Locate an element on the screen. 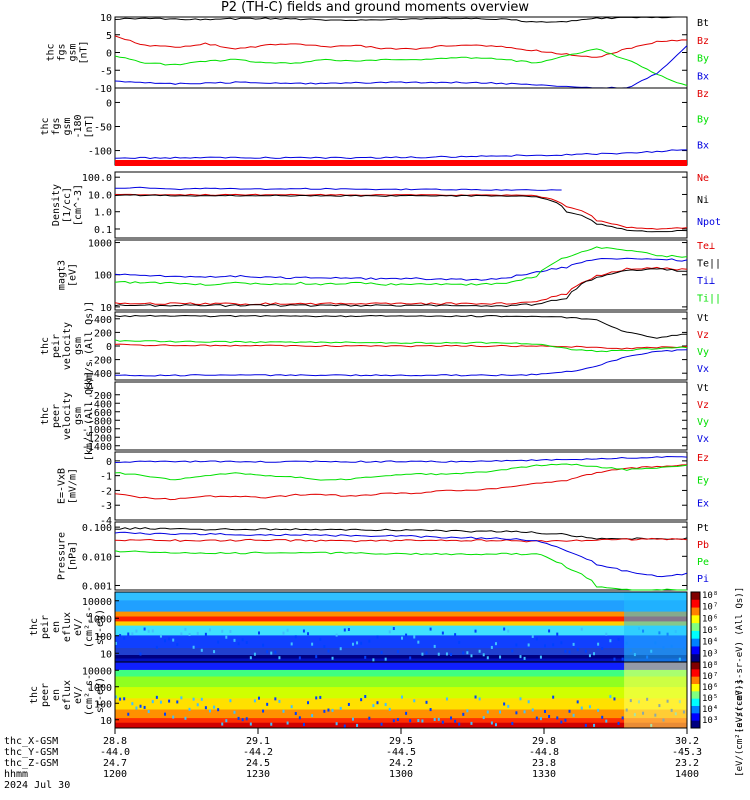 This screenshot has width=750, height=800. xaxis-tick-label: 1300 is located at coordinates (401, 774).